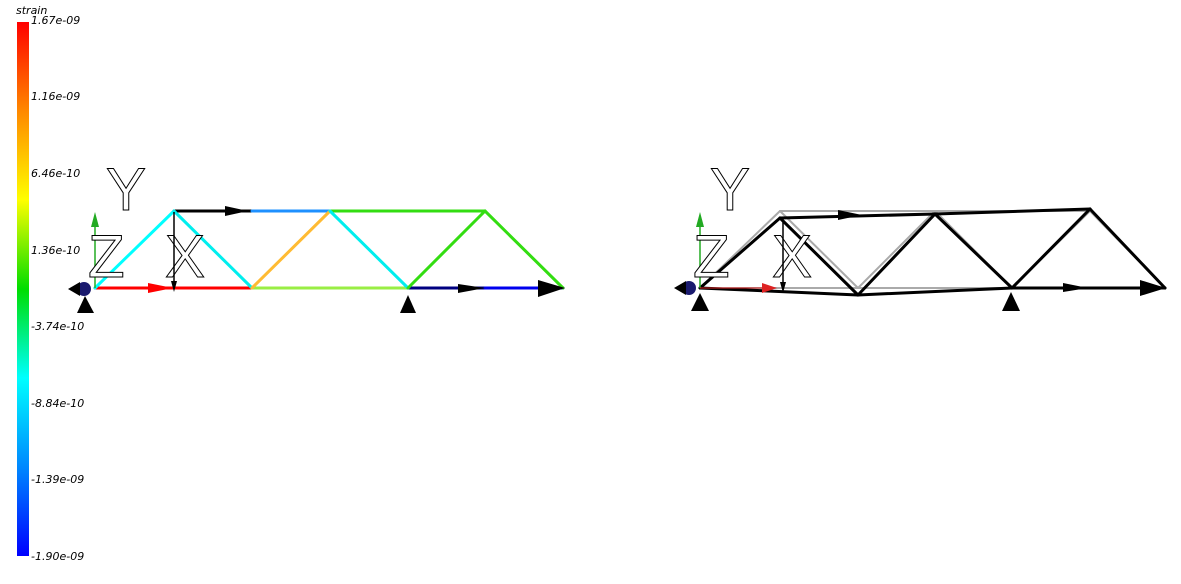 The width and height of the screenshot is (1181, 584). Describe the element at coordinates (55, 96) in the screenshot. I see `colorbar-label: 1.16e-09` at that location.